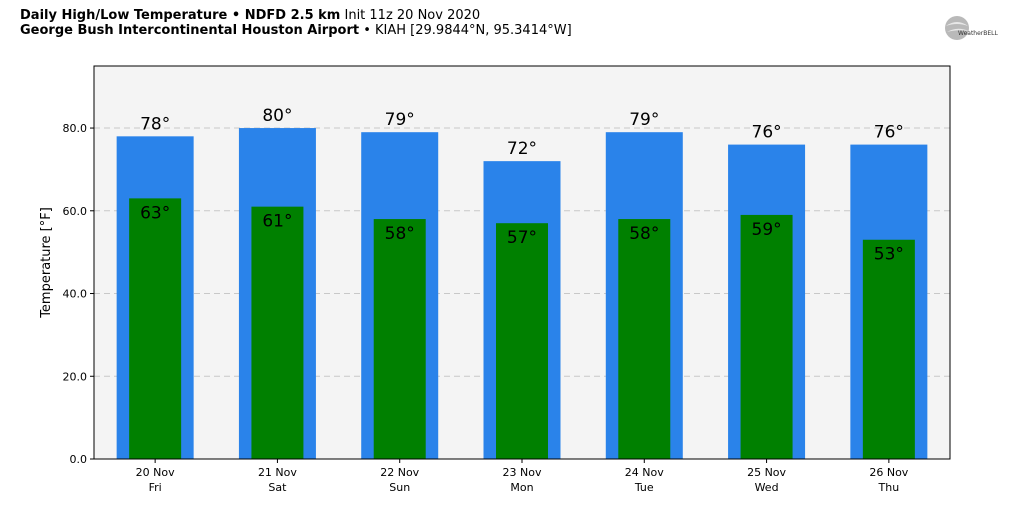 This screenshot has width=1024, height=508. Describe the element at coordinates (889, 487) in the screenshot. I see `x-tick-weekday: Thu` at that location.